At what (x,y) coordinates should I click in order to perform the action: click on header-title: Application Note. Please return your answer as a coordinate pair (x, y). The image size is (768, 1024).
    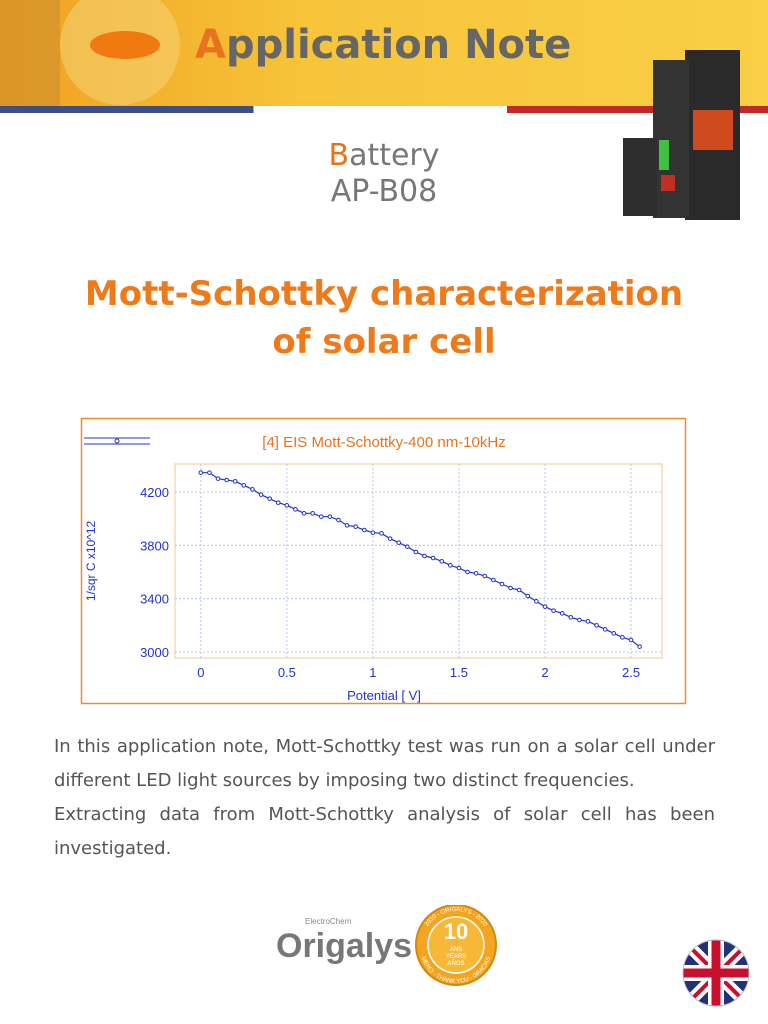
    Looking at the image, I should click on (383, 45).